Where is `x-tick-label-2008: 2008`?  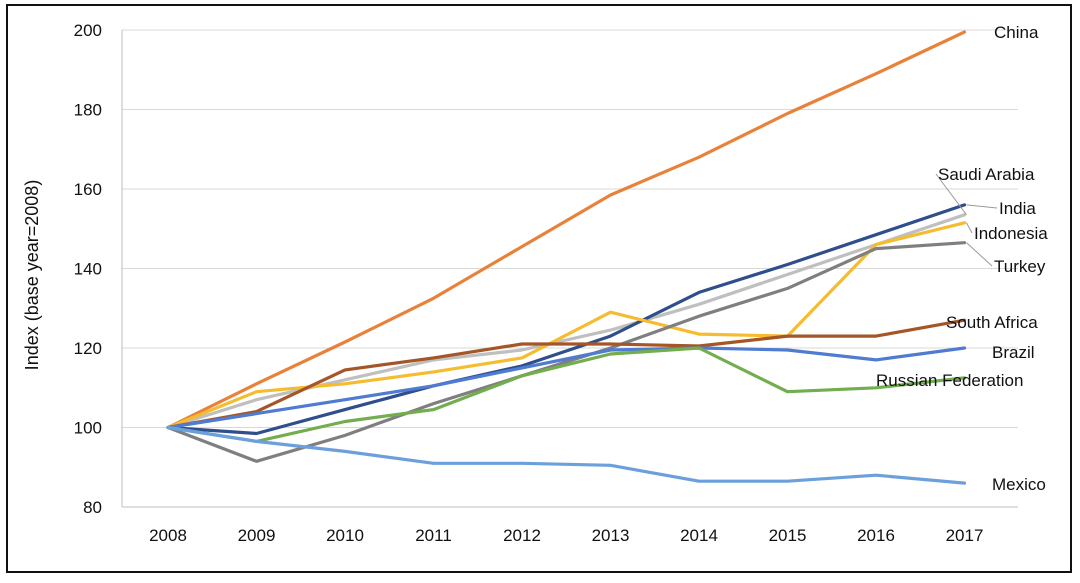 x-tick-label-2008: 2008 is located at coordinates (168, 535).